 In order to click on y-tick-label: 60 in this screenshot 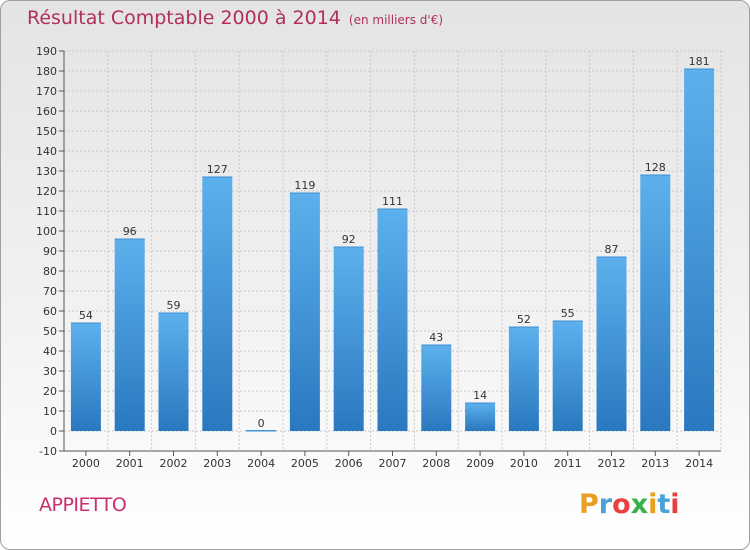, I will do `click(50, 311)`.